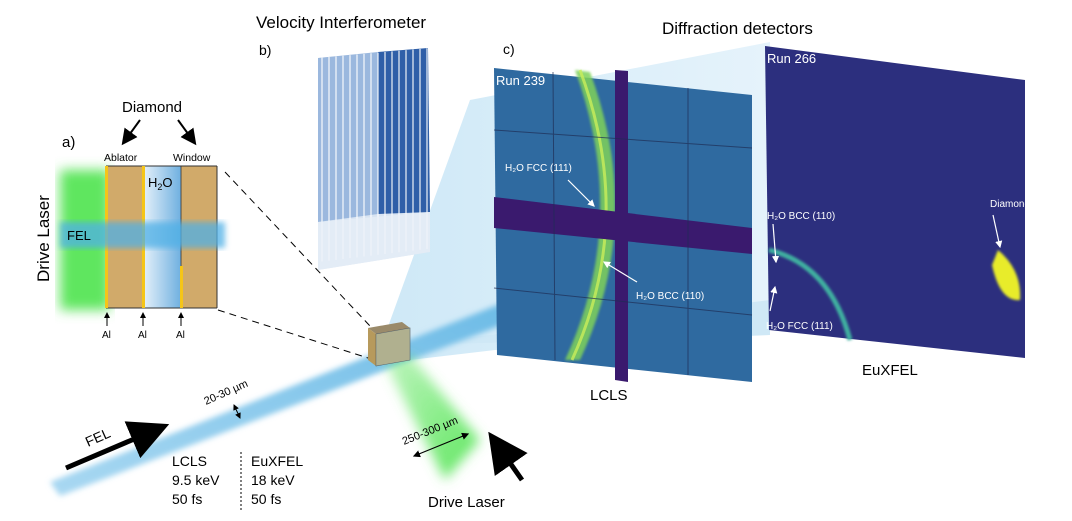  Describe the element at coordinates (196, 480) in the screenshot. I see `lcls-energy: 9.5 keV` at that location.